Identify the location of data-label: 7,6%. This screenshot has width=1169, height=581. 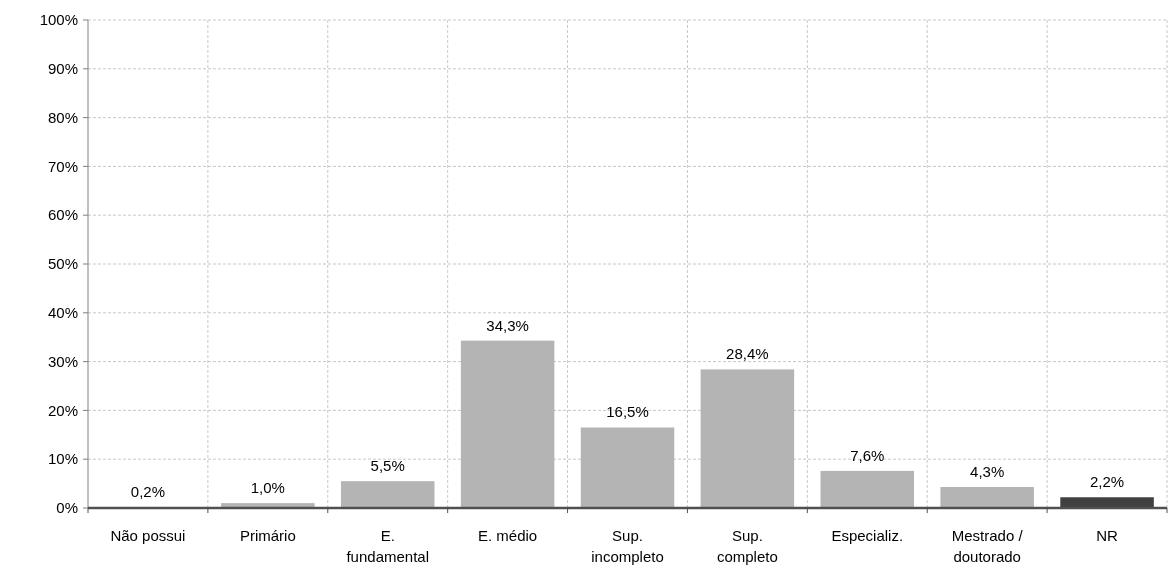
(867, 455).